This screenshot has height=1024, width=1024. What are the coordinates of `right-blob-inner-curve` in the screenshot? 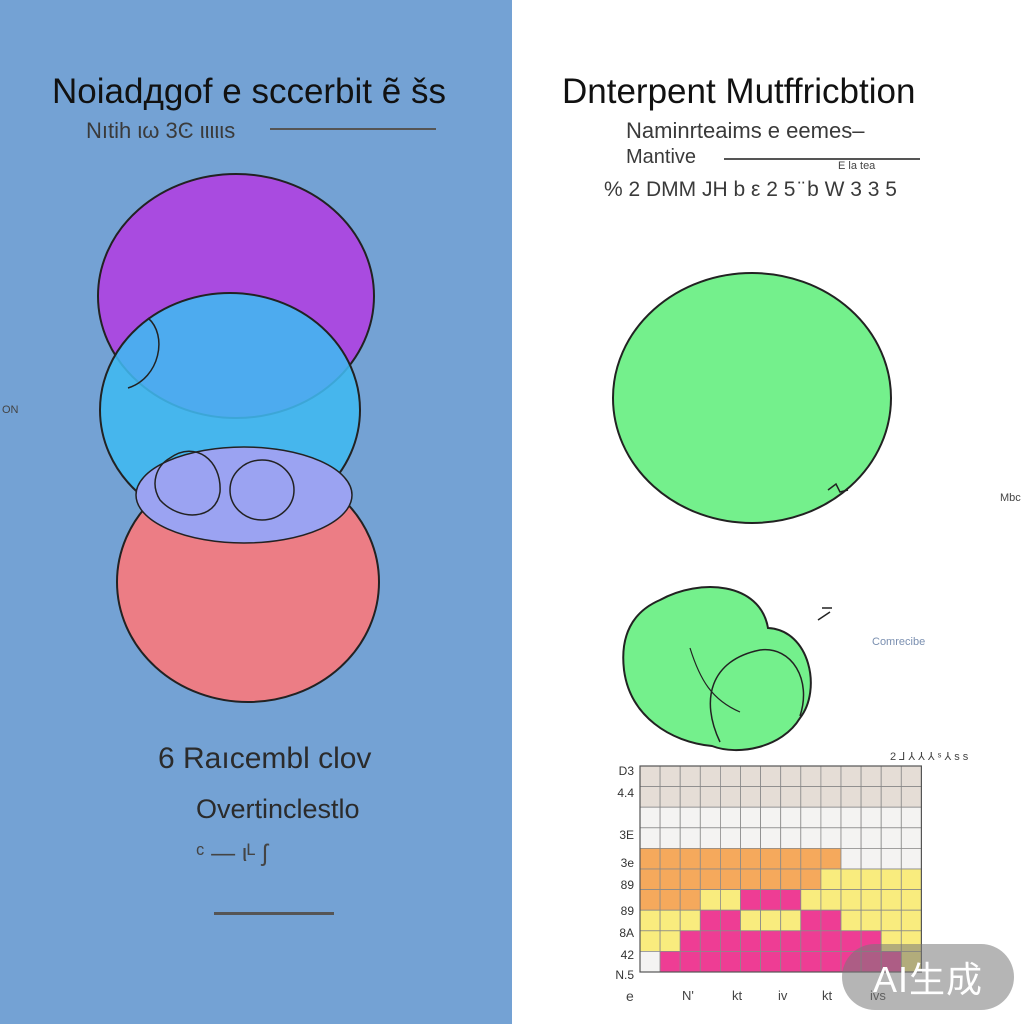 It's located at (757, 696).